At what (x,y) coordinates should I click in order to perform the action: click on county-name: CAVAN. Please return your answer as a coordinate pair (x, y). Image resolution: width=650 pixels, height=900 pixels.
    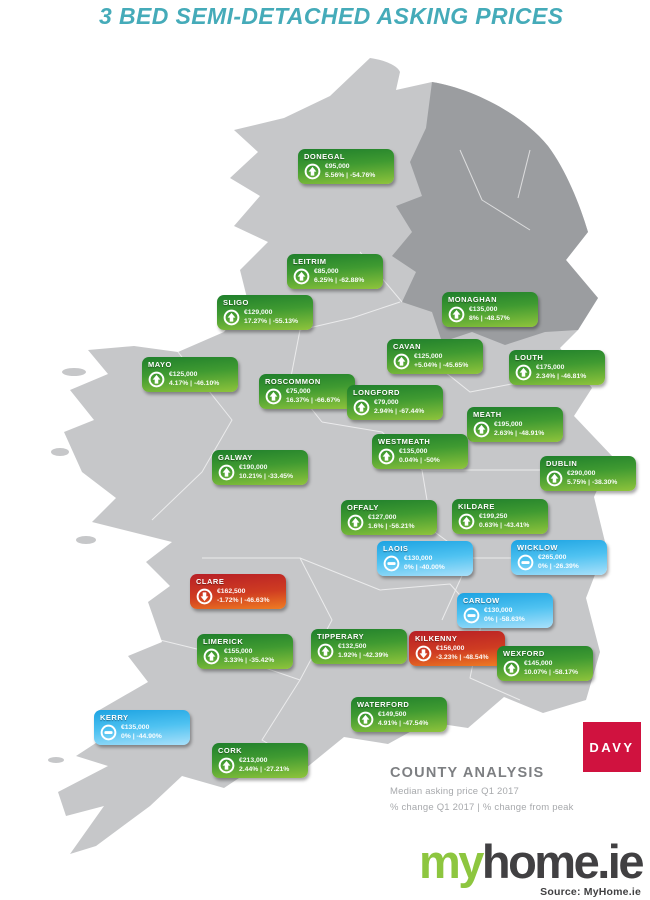
    Looking at the image, I should click on (407, 346).